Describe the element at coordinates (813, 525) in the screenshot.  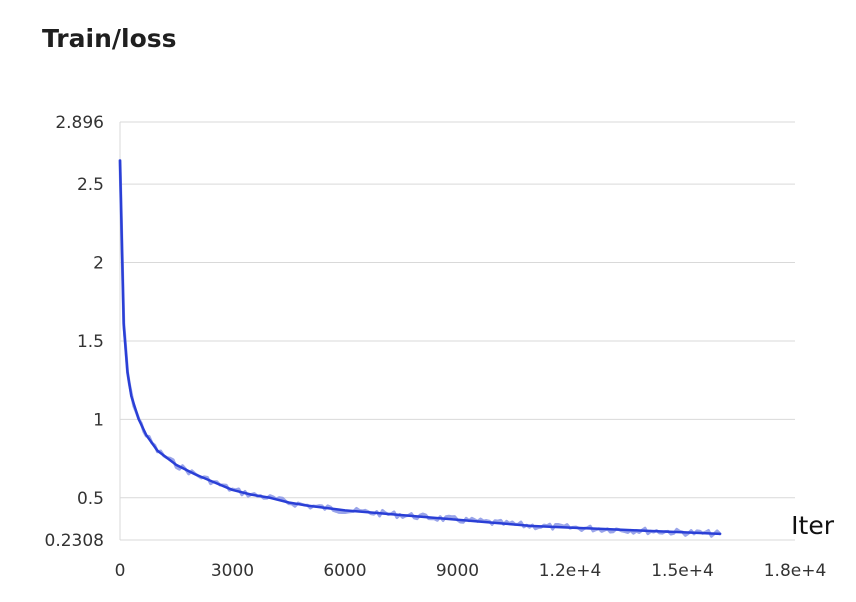
I see `x-axis-label: Iter` at that location.